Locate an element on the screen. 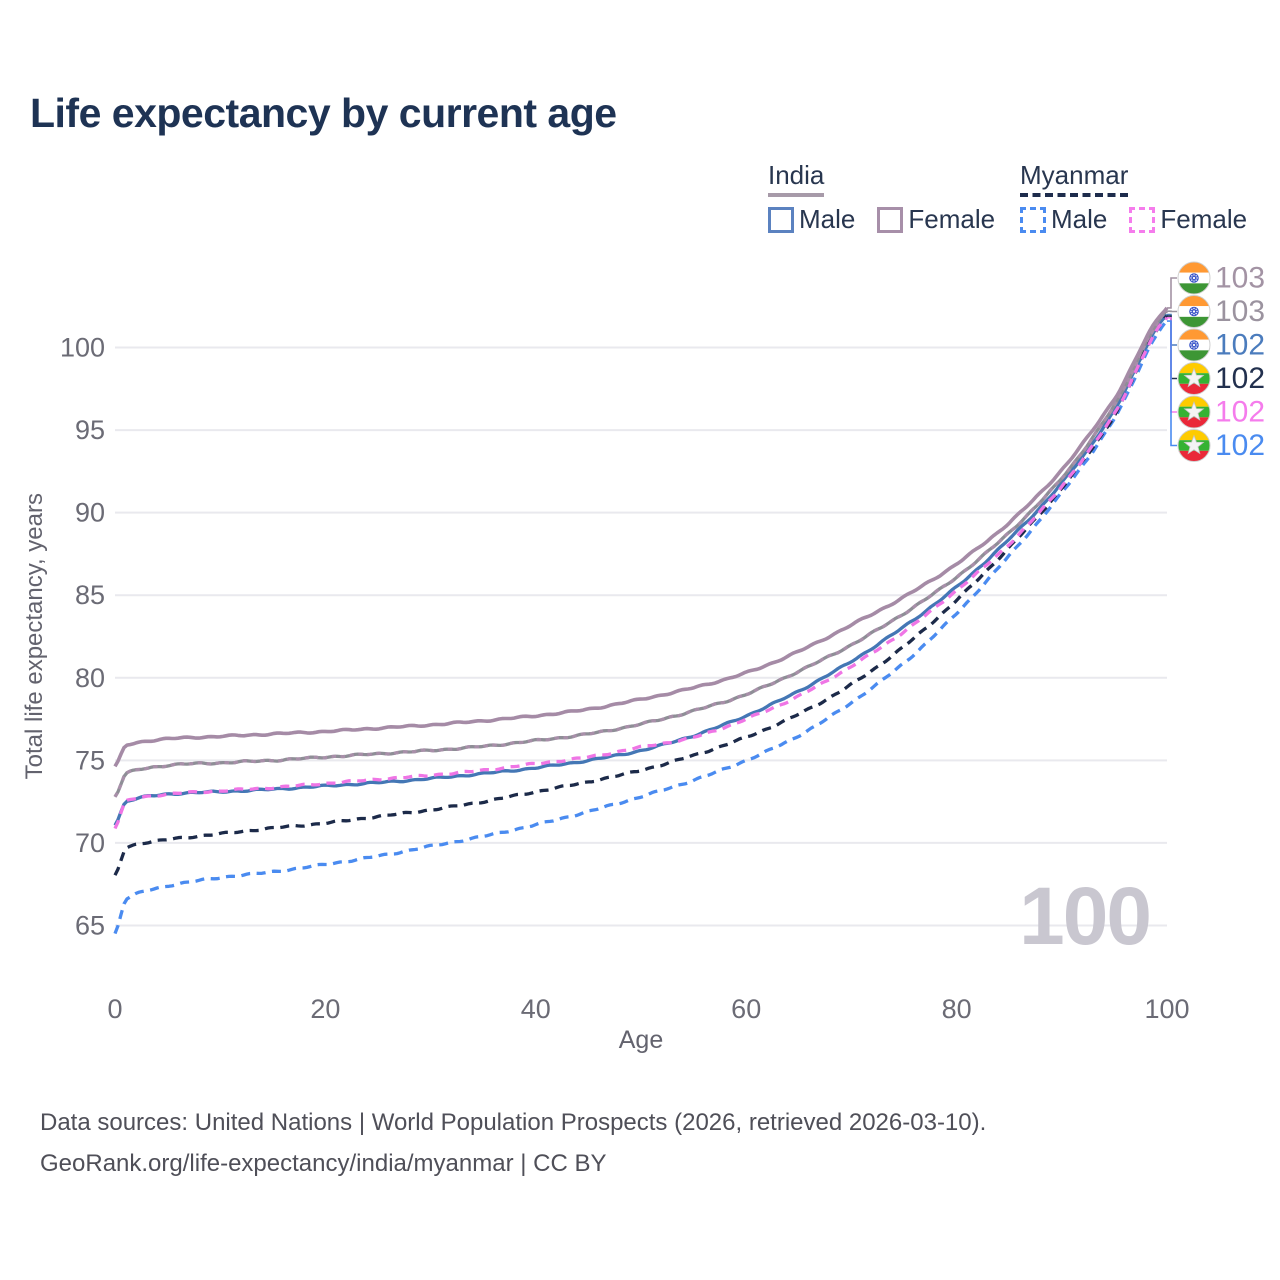 The height and width of the screenshot is (1280, 1280). end-value-label-india-both-sexes: 103 is located at coordinates (1240, 311).